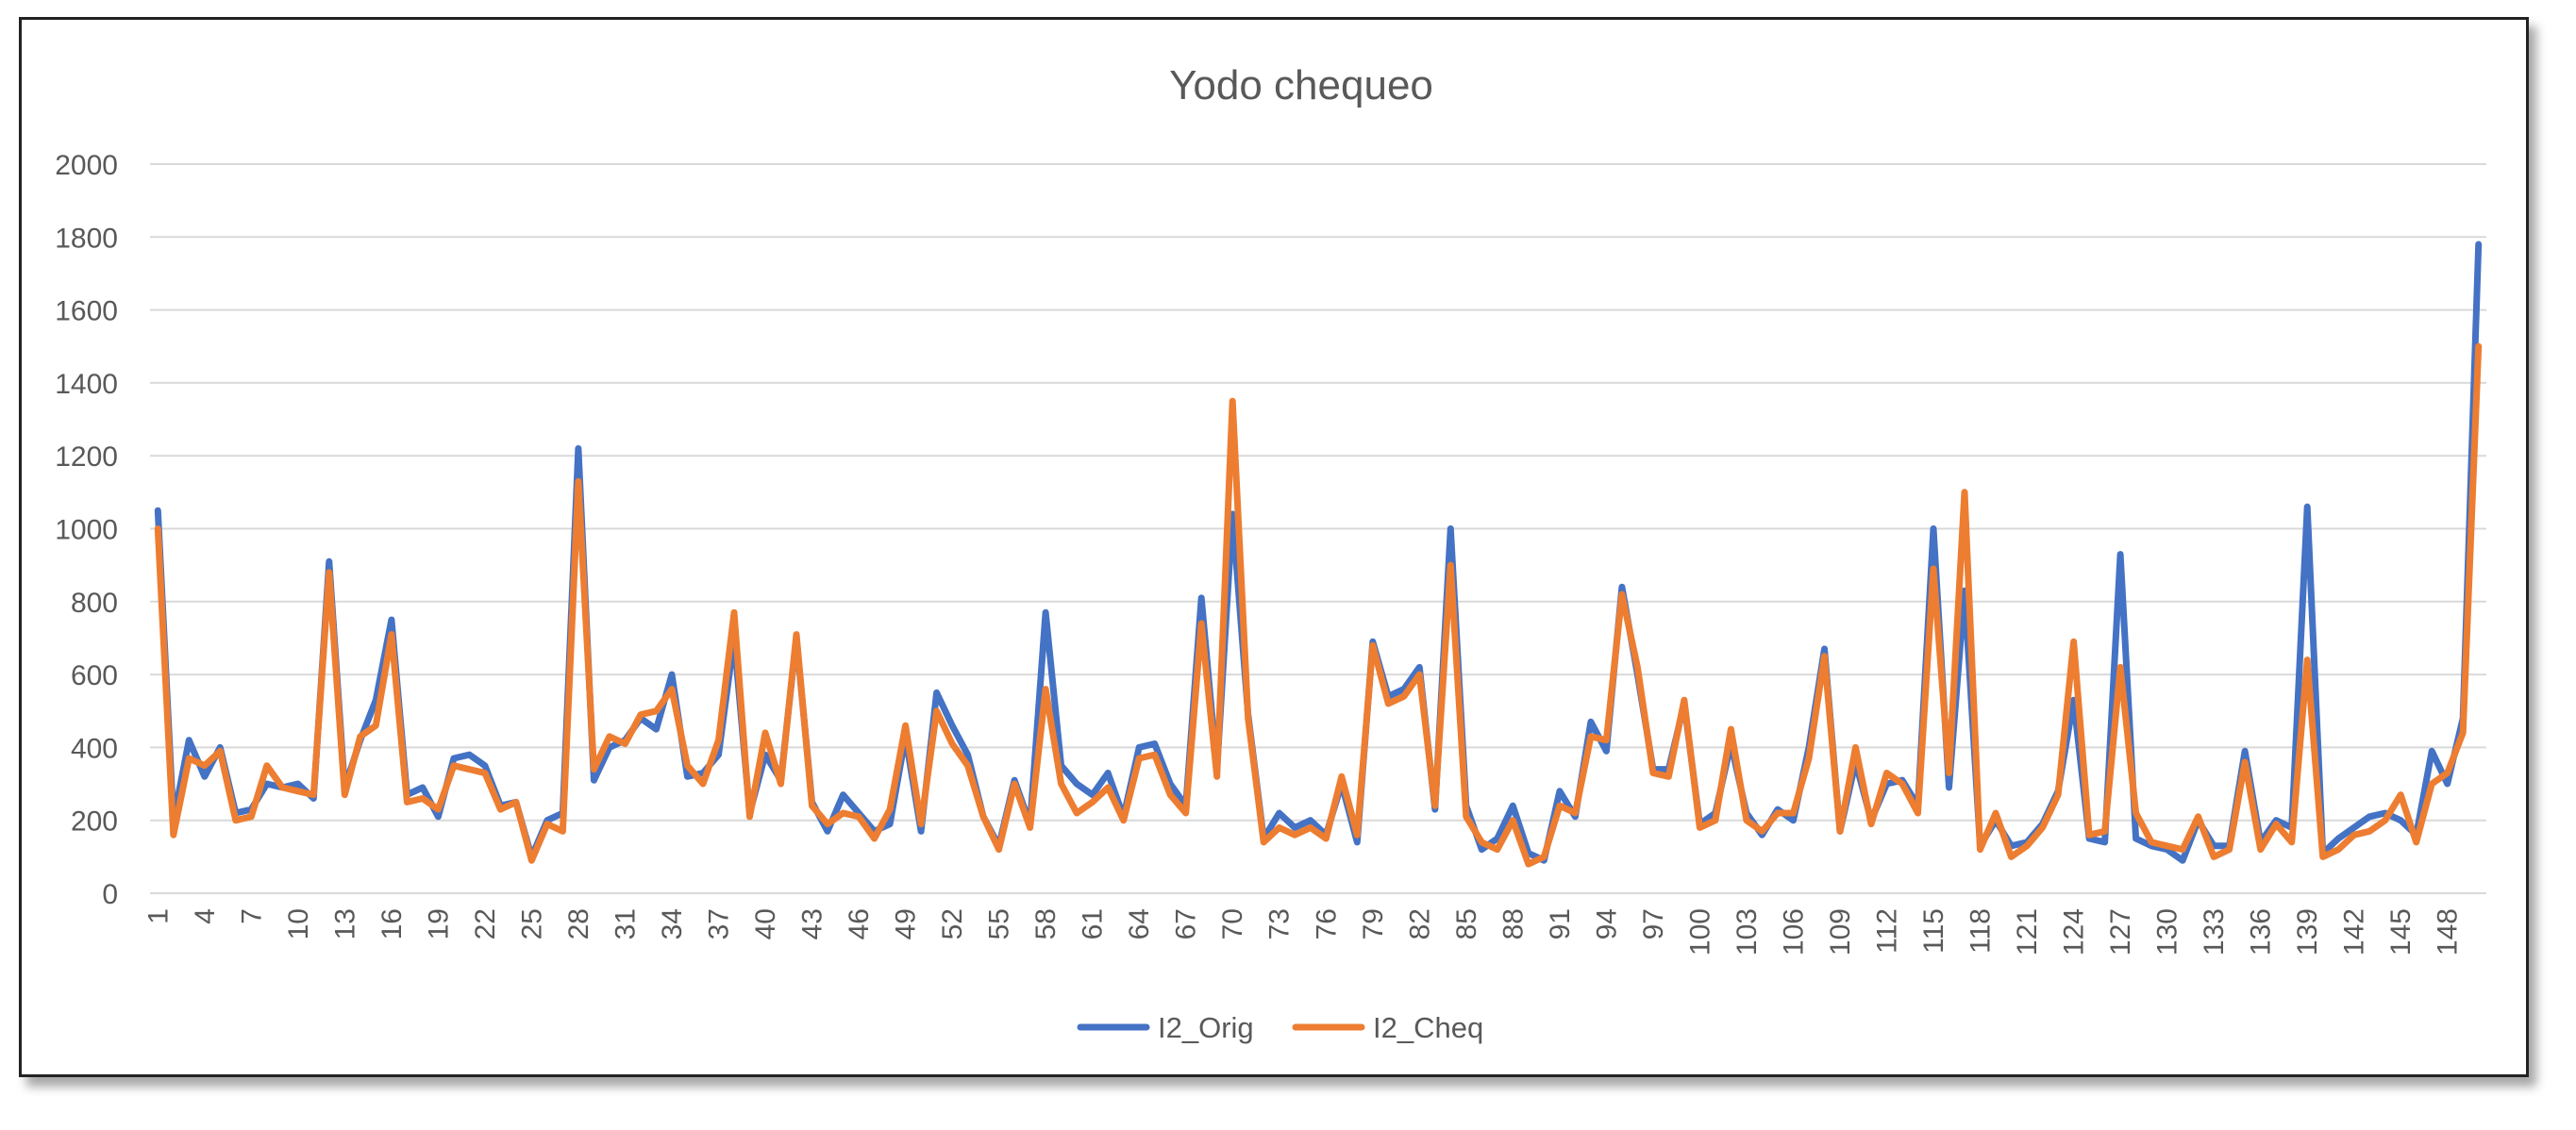 The width and height of the screenshot is (2576, 1130). Describe the element at coordinates (94, 822) in the screenshot. I see `y-tick-label: 200` at that location.